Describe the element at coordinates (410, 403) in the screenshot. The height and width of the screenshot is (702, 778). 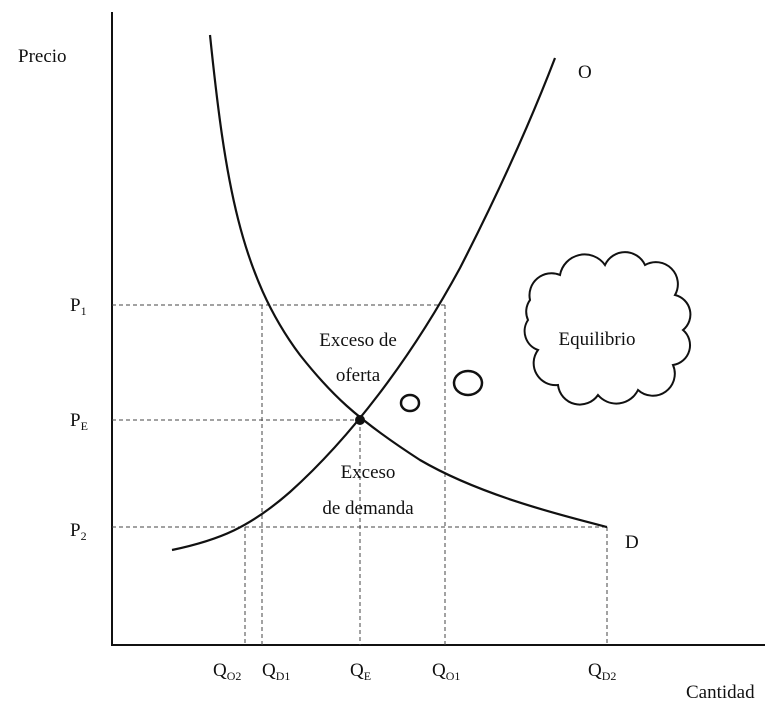
I see `thought-bubble-small` at that location.